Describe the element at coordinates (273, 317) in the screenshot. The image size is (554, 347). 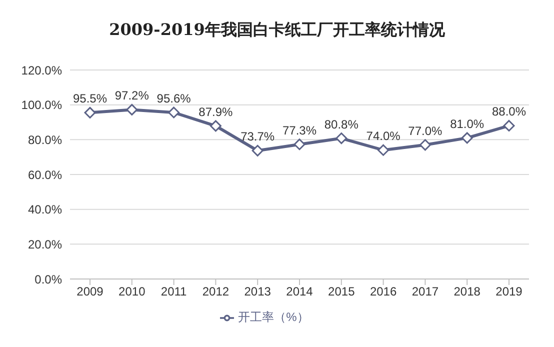
I see `legend-label: 开工率（%）` at that location.